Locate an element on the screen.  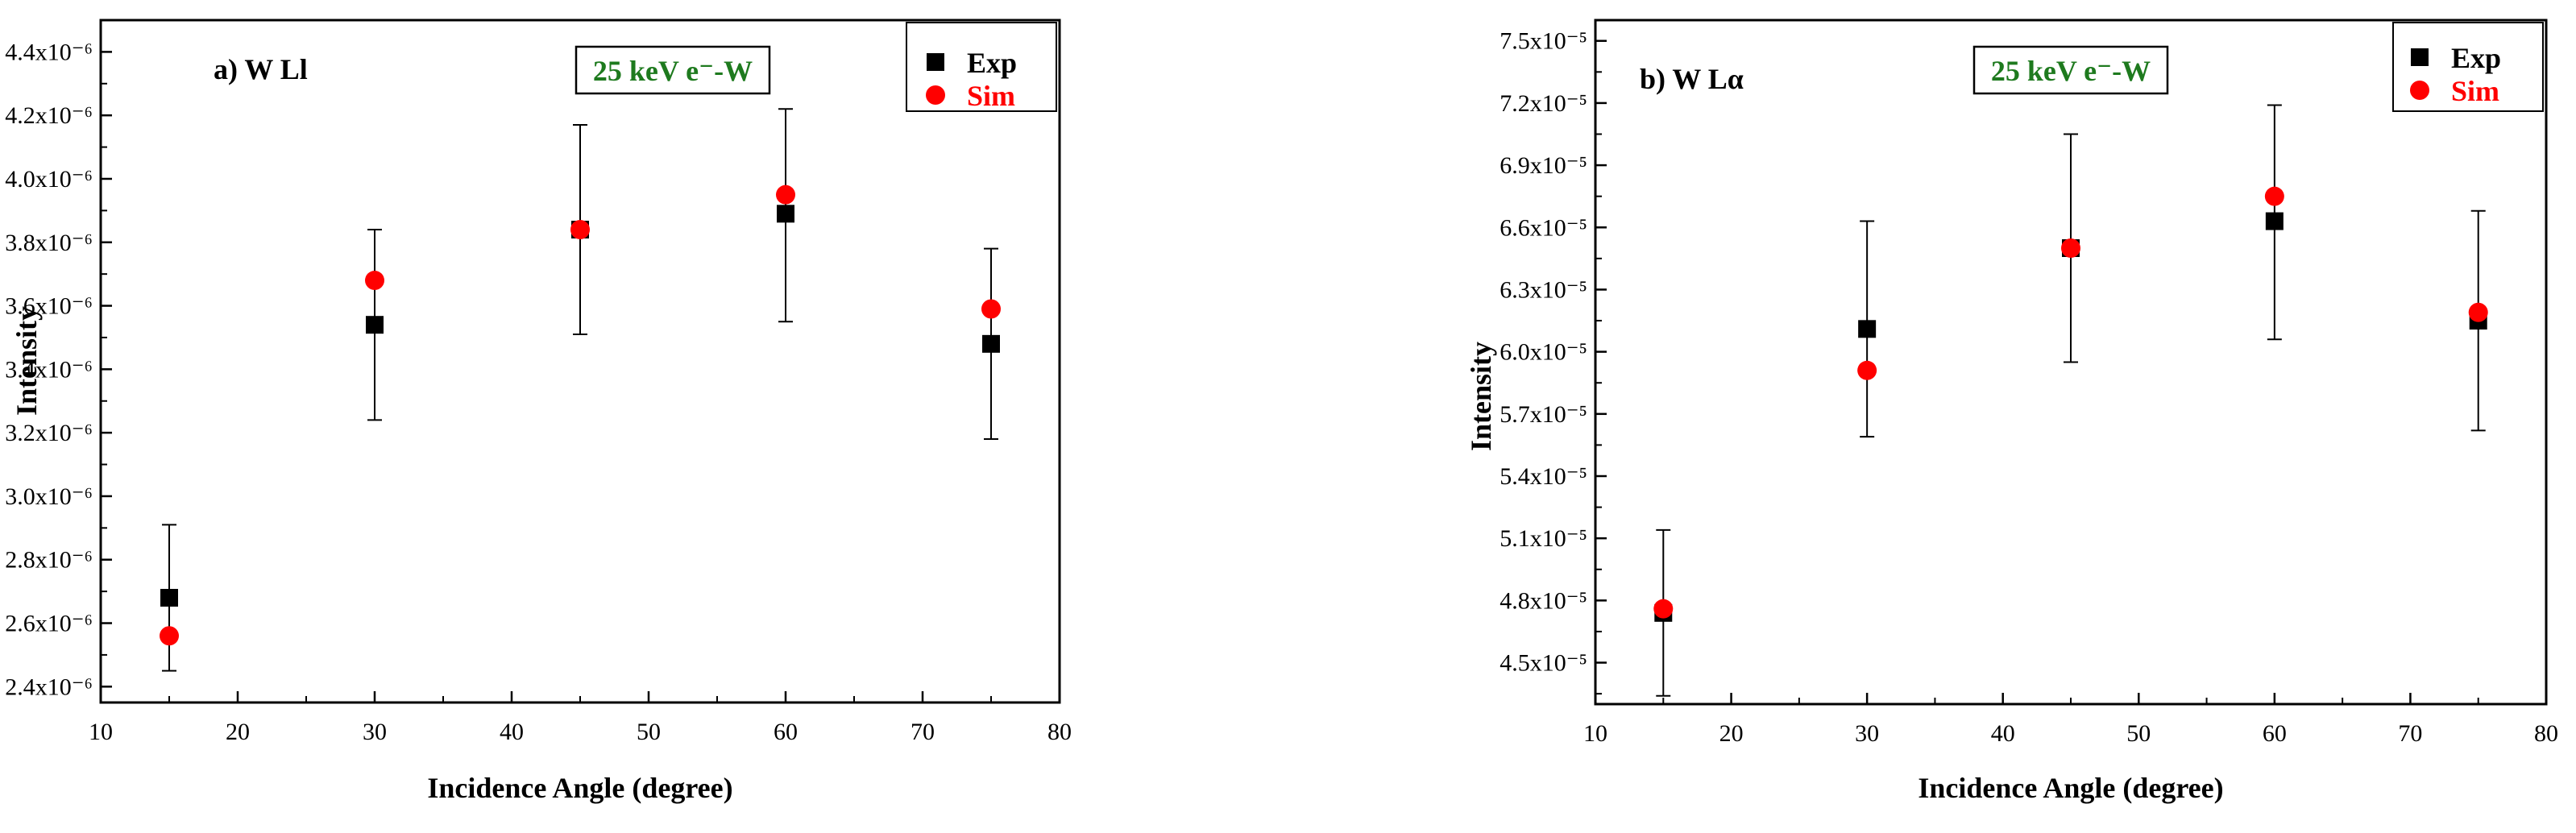
y-tick-label: 3.4x10⁻⁶ is located at coordinates (49, 369).